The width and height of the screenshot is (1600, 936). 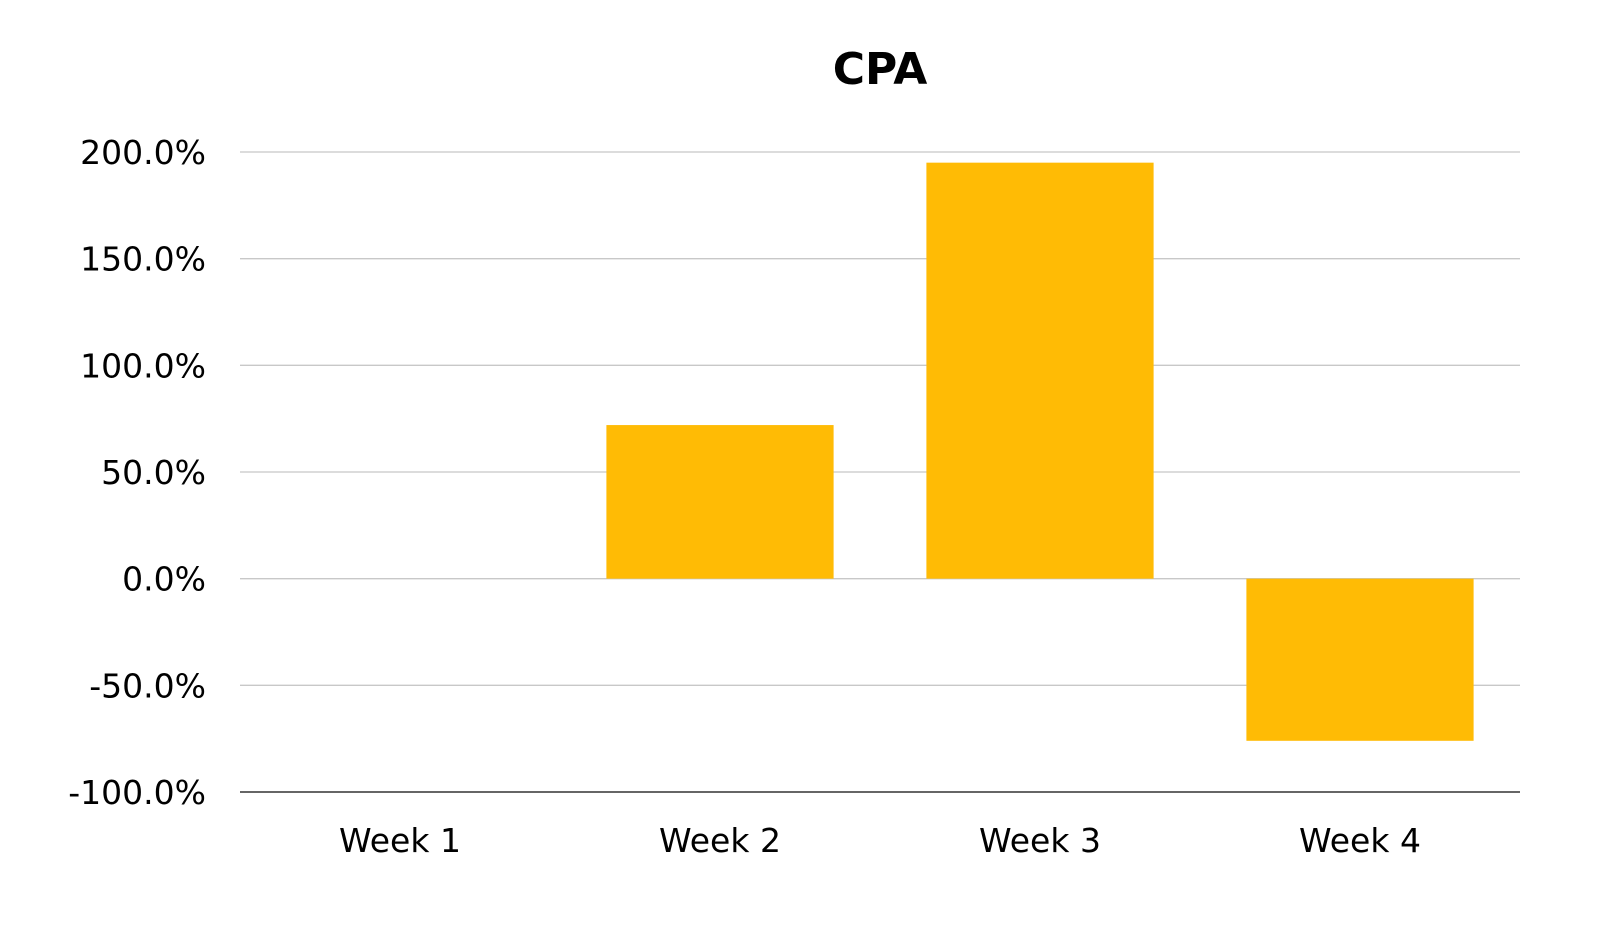 I want to click on x-axis-ticks: Week 1 Week 2 Week 3 Week 4, so click(x=880, y=840).